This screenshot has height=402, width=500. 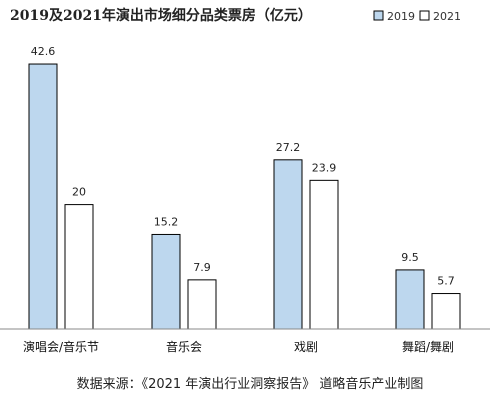 I want to click on value-label-2021-2: 23.9, so click(x=324, y=167).